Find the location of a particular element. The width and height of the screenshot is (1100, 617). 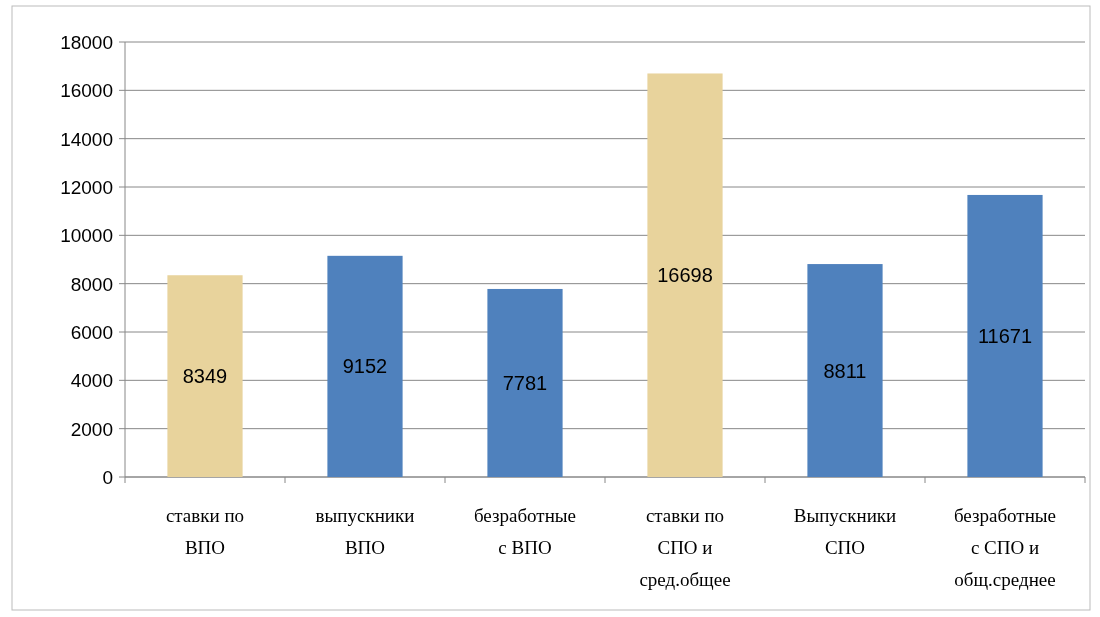

data-label: 11671 is located at coordinates (1005, 335).